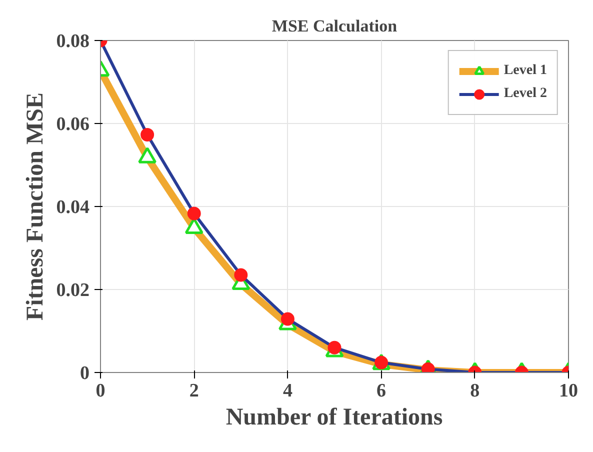 This screenshot has width=593, height=452. I want to click on y-axis-title: Fitness Function MSE, so click(35, 206).